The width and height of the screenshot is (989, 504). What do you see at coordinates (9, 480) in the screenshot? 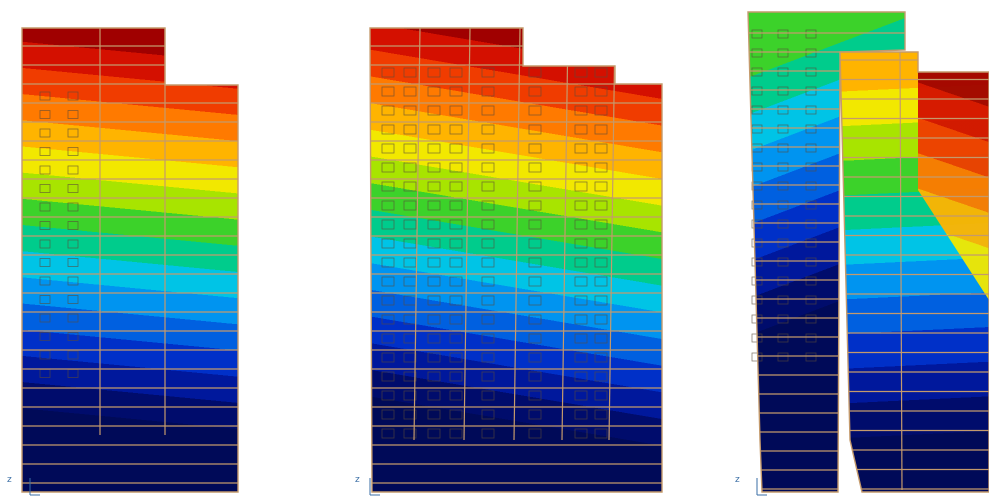
I see `axis-label: z` at bounding box center [9, 480].